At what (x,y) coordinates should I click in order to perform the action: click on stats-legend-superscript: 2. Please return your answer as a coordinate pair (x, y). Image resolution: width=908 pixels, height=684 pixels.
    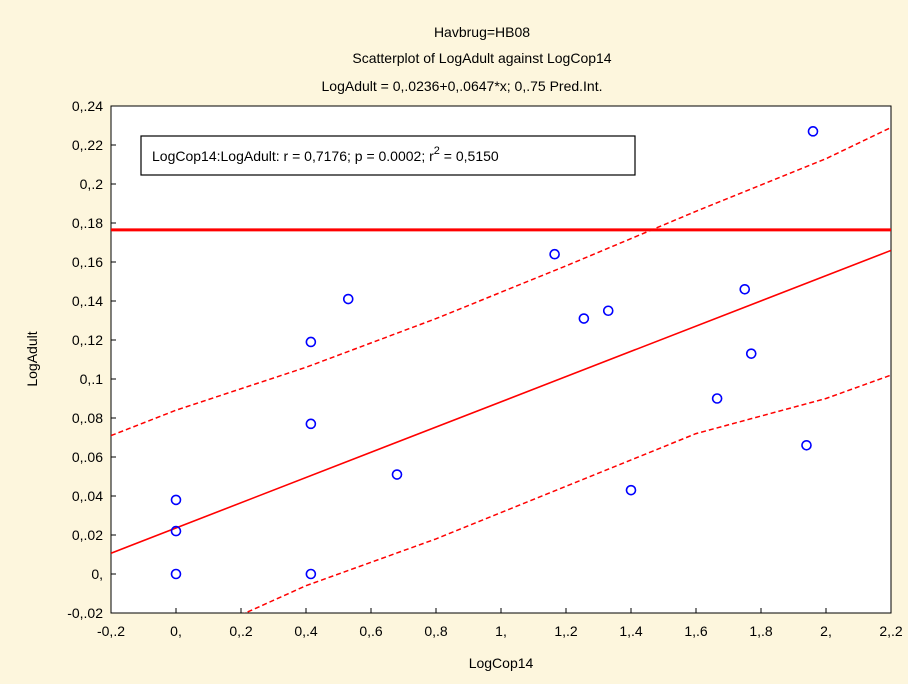
    Looking at the image, I should click on (437, 151).